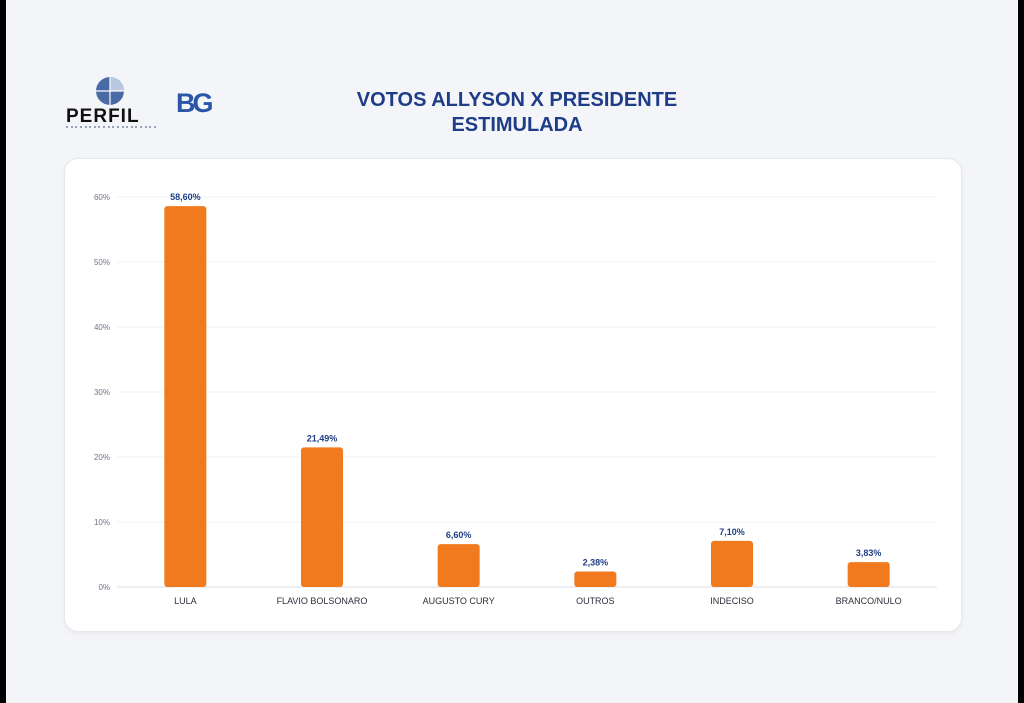 Image resolution: width=1024 pixels, height=703 pixels. Describe the element at coordinates (102, 522) in the screenshot. I see `y-tick-label: 10%` at that location.